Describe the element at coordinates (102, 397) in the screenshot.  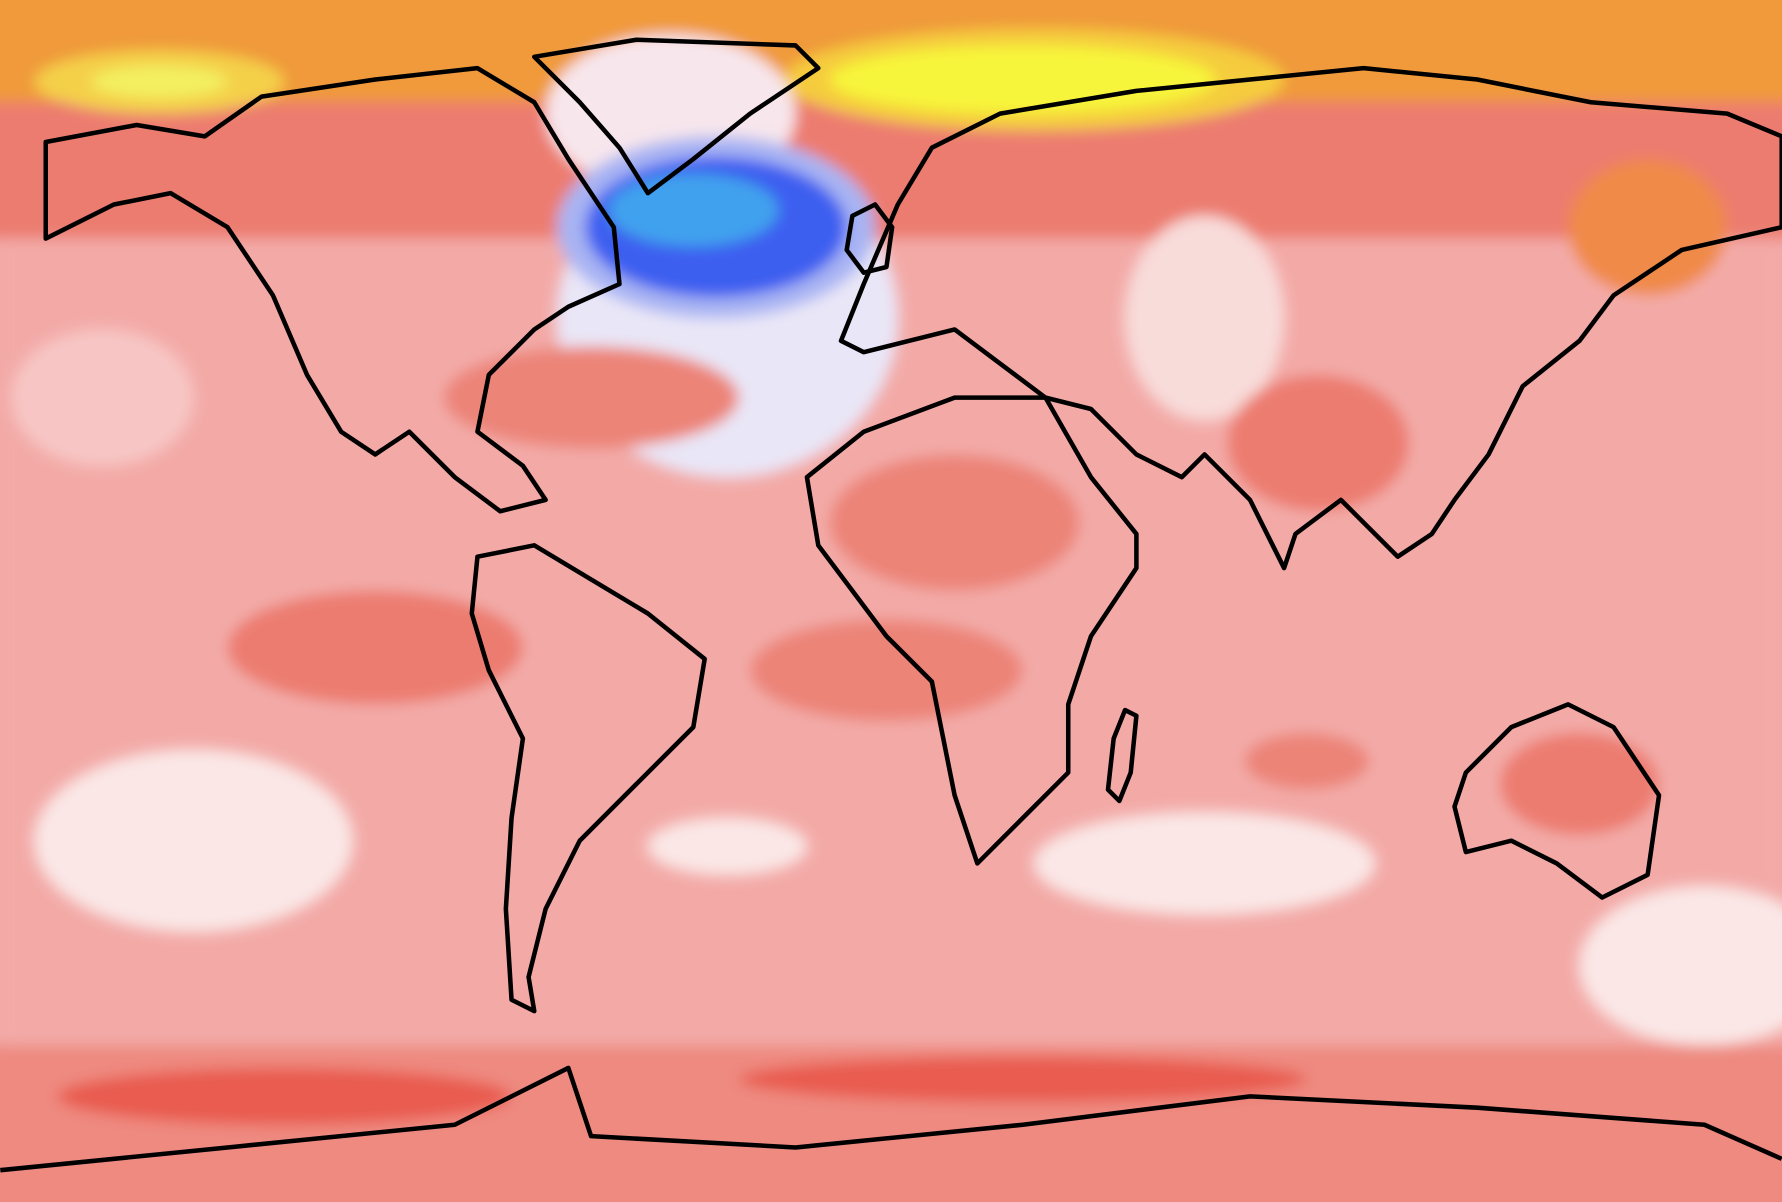
I see `mild-patch` at that location.